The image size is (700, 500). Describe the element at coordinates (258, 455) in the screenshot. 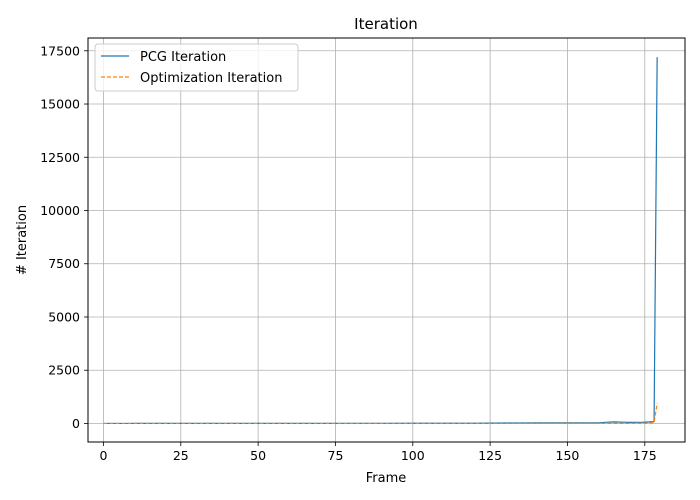

I see `x-tick-label: 50` at that location.